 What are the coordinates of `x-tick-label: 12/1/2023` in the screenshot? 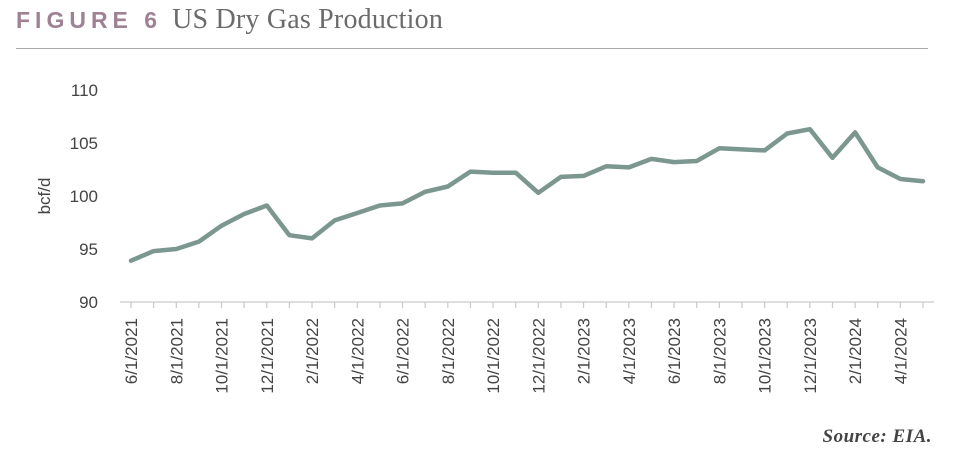 It's located at (810, 356).